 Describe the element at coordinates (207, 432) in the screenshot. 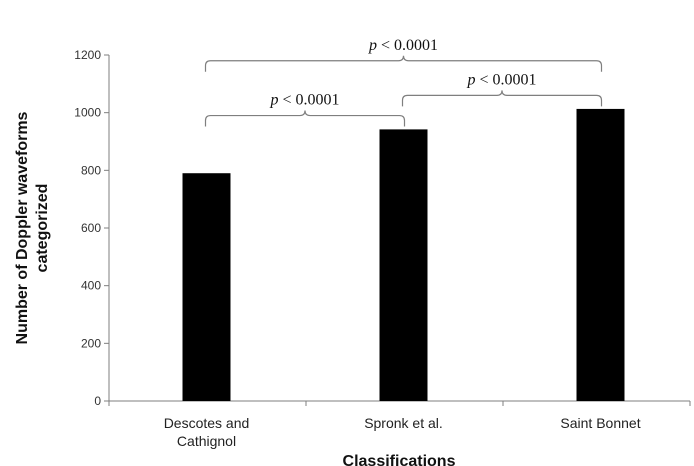

I see `x-tick-label: Descotes and Cathignol` at that location.